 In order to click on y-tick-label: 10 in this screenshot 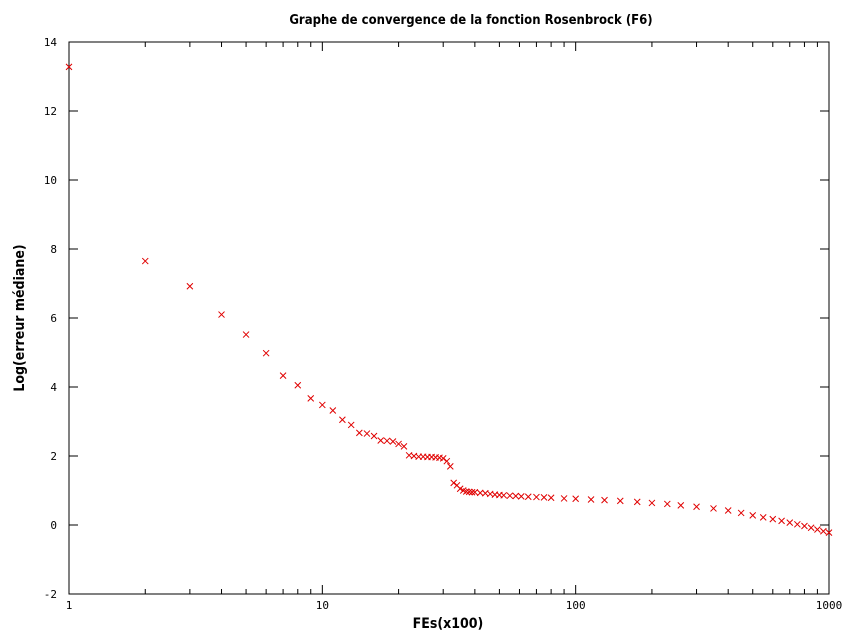, I will do `click(50, 180)`.